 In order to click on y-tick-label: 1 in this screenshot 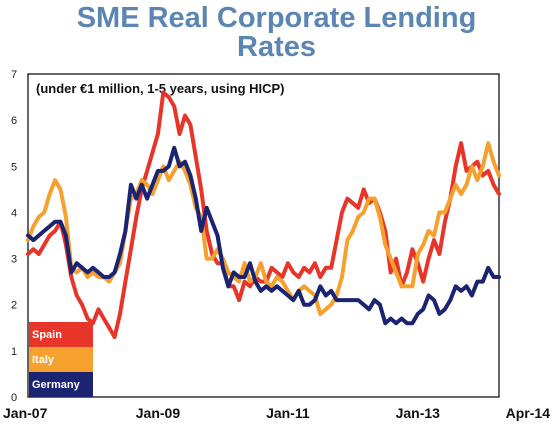, I will do `click(14, 352)`.